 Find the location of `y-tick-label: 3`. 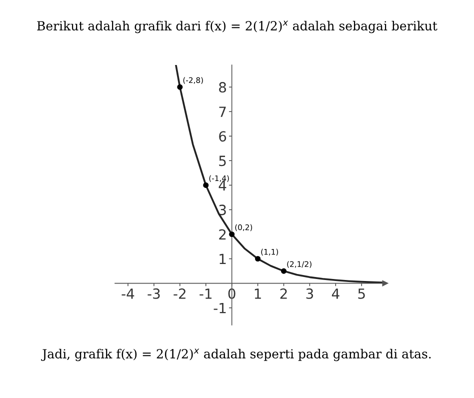

y-tick-label: 3 is located at coordinates (222, 210).